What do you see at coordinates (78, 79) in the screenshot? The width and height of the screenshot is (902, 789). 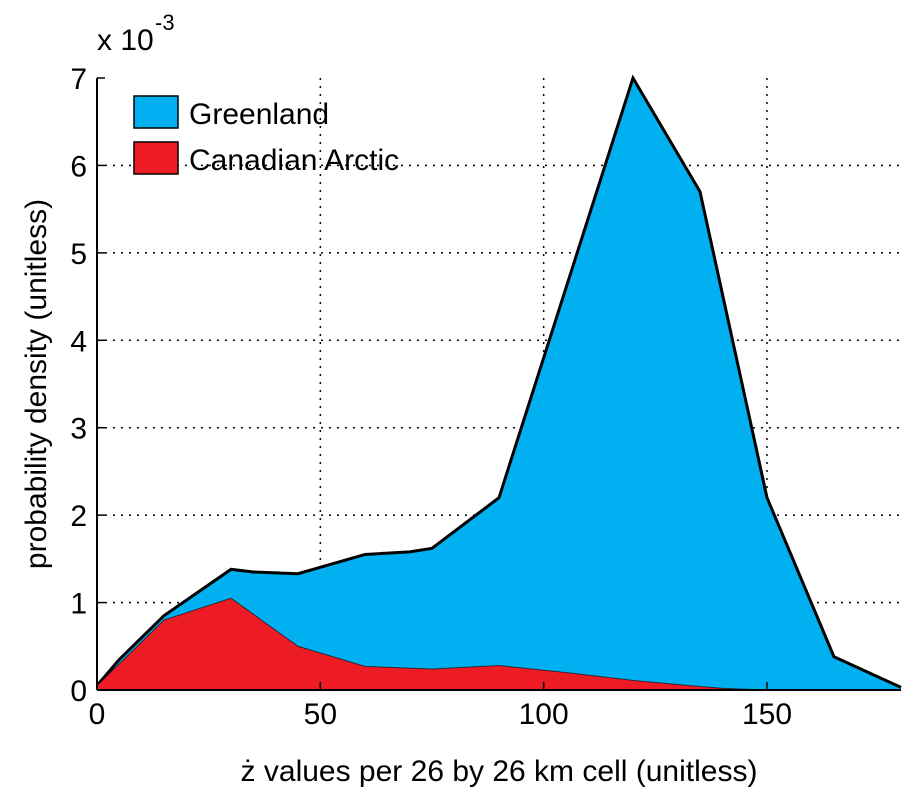 I see `y-tick-label: 7` at bounding box center [78, 79].